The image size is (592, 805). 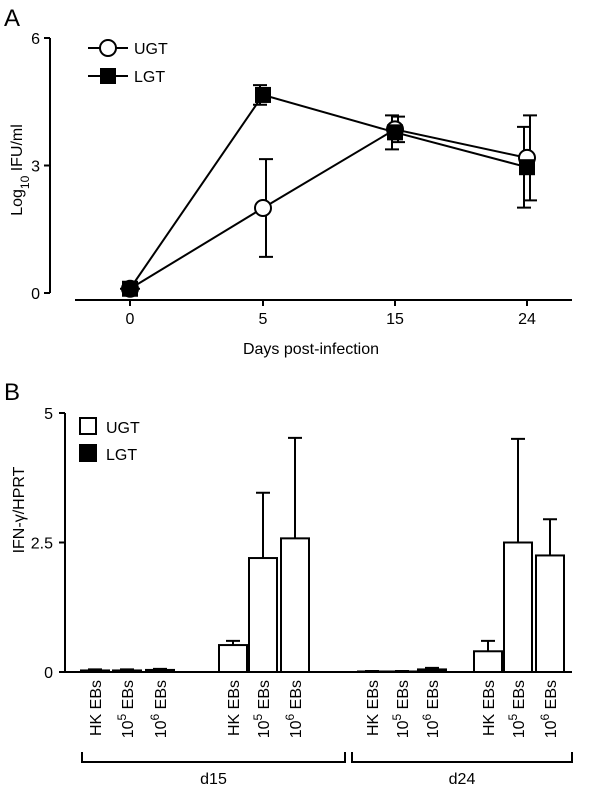 What do you see at coordinates (395, 319) in the screenshot?
I see `x-tick-label: 15` at bounding box center [395, 319].